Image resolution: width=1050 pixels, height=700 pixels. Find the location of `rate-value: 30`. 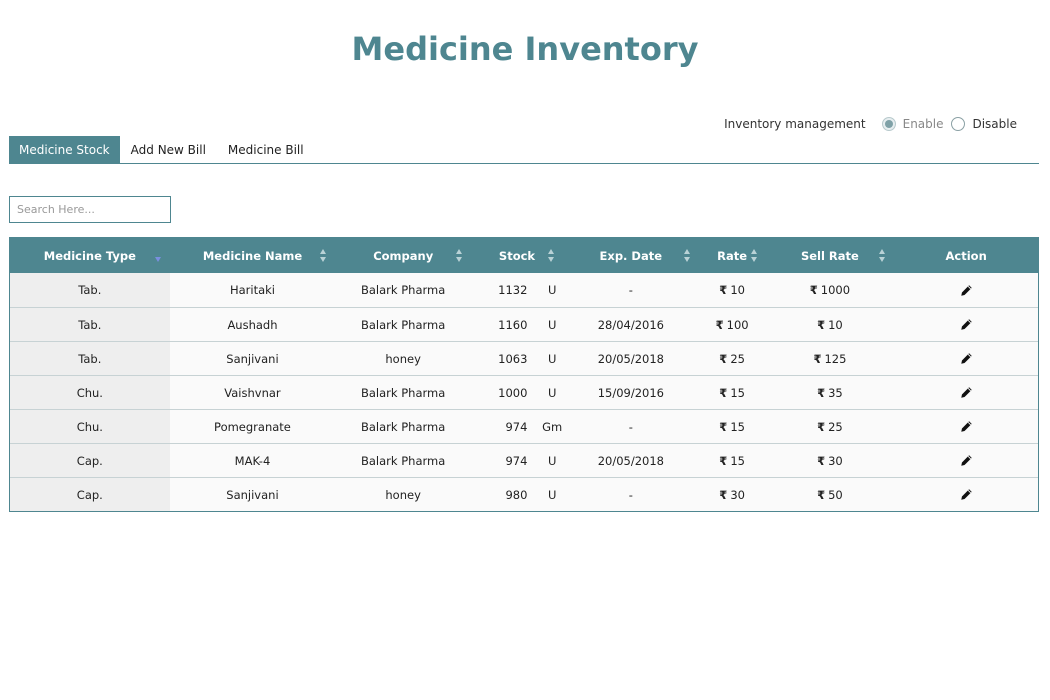

rate-value: 30 is located at coordinates (737, 494).